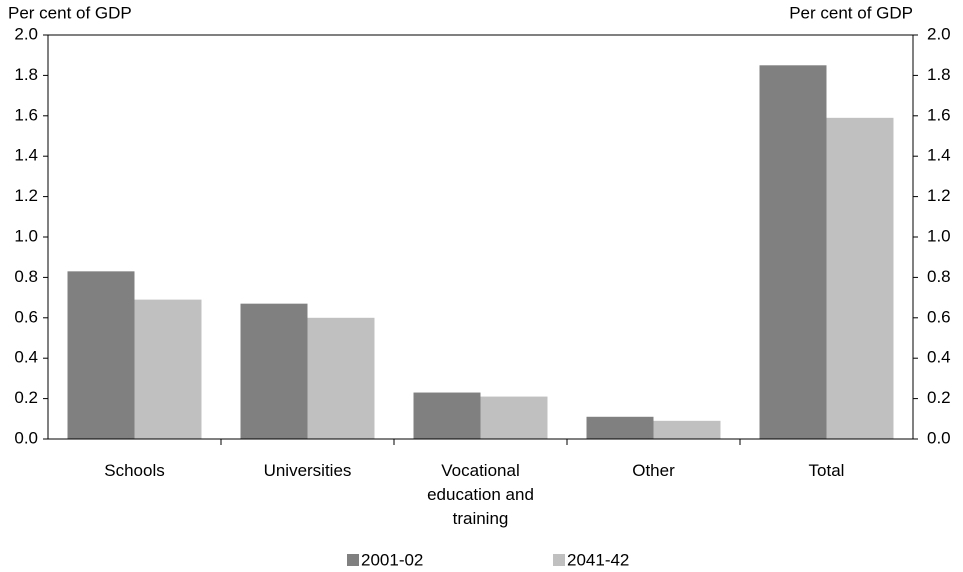 This screenshot has height=572, width=963. What do you see at coordinates (598, 559) in the screenshot?
I see `legend-label: 2041-42` at bounding box center [598, 559].